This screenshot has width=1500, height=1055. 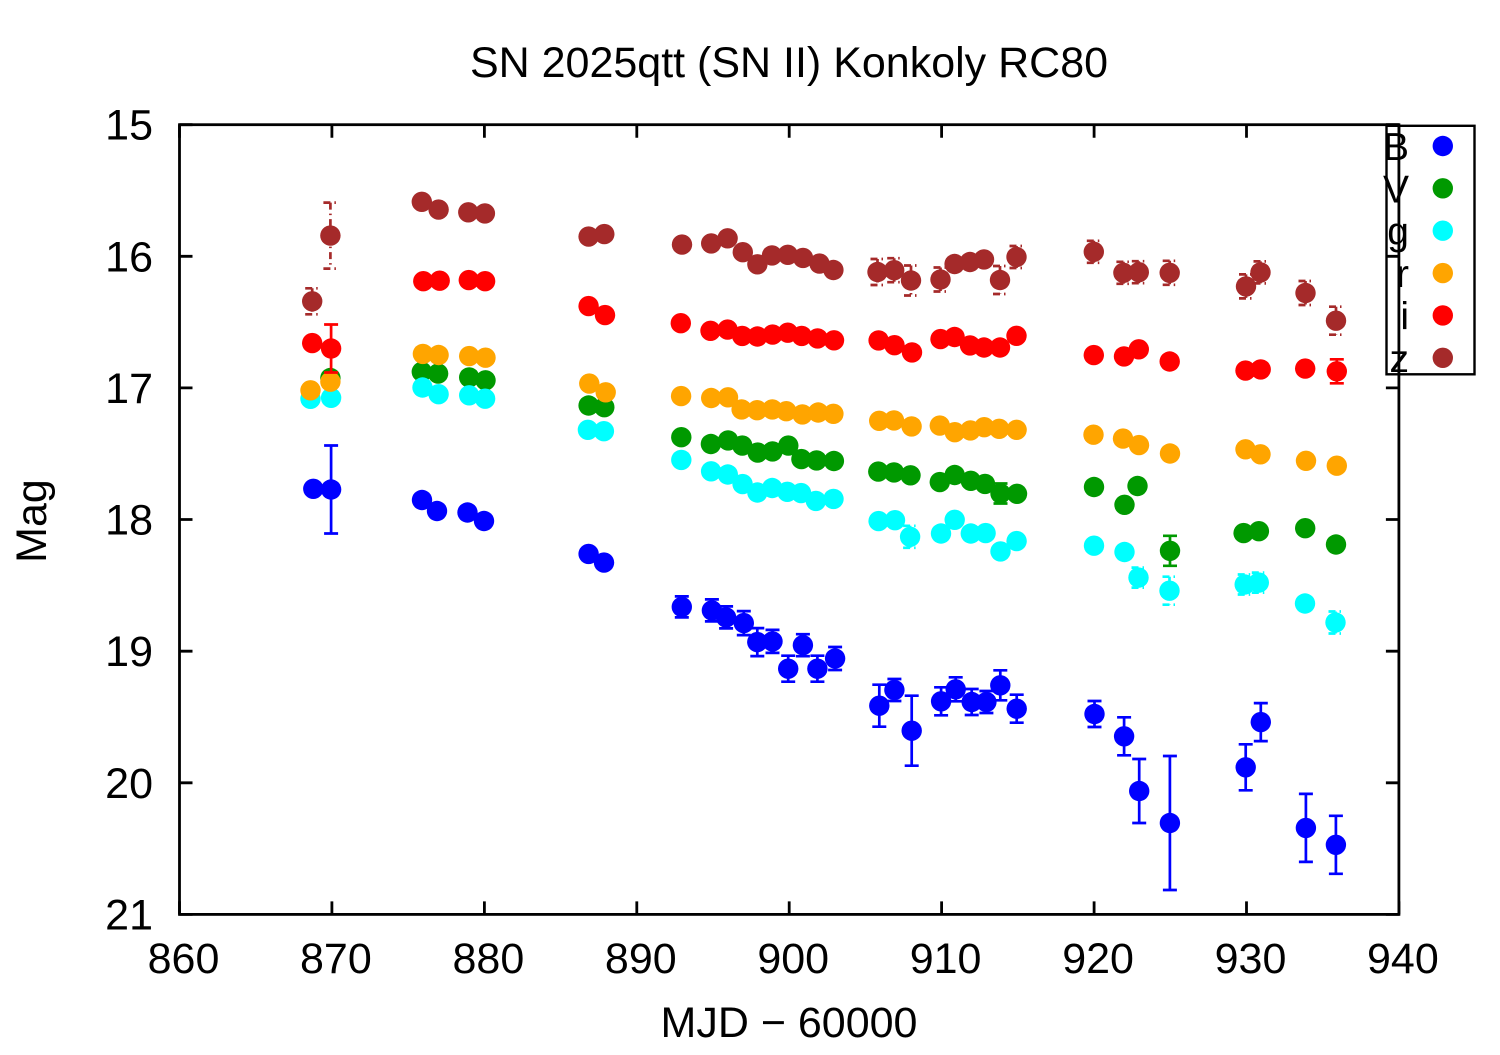 I want to click on svg-text: 880, so click(x=489, y=959).